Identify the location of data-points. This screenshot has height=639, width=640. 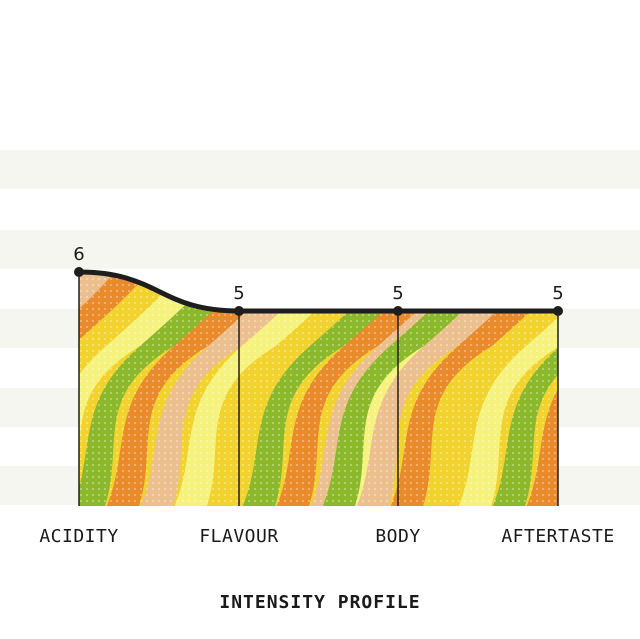
(318, 291).